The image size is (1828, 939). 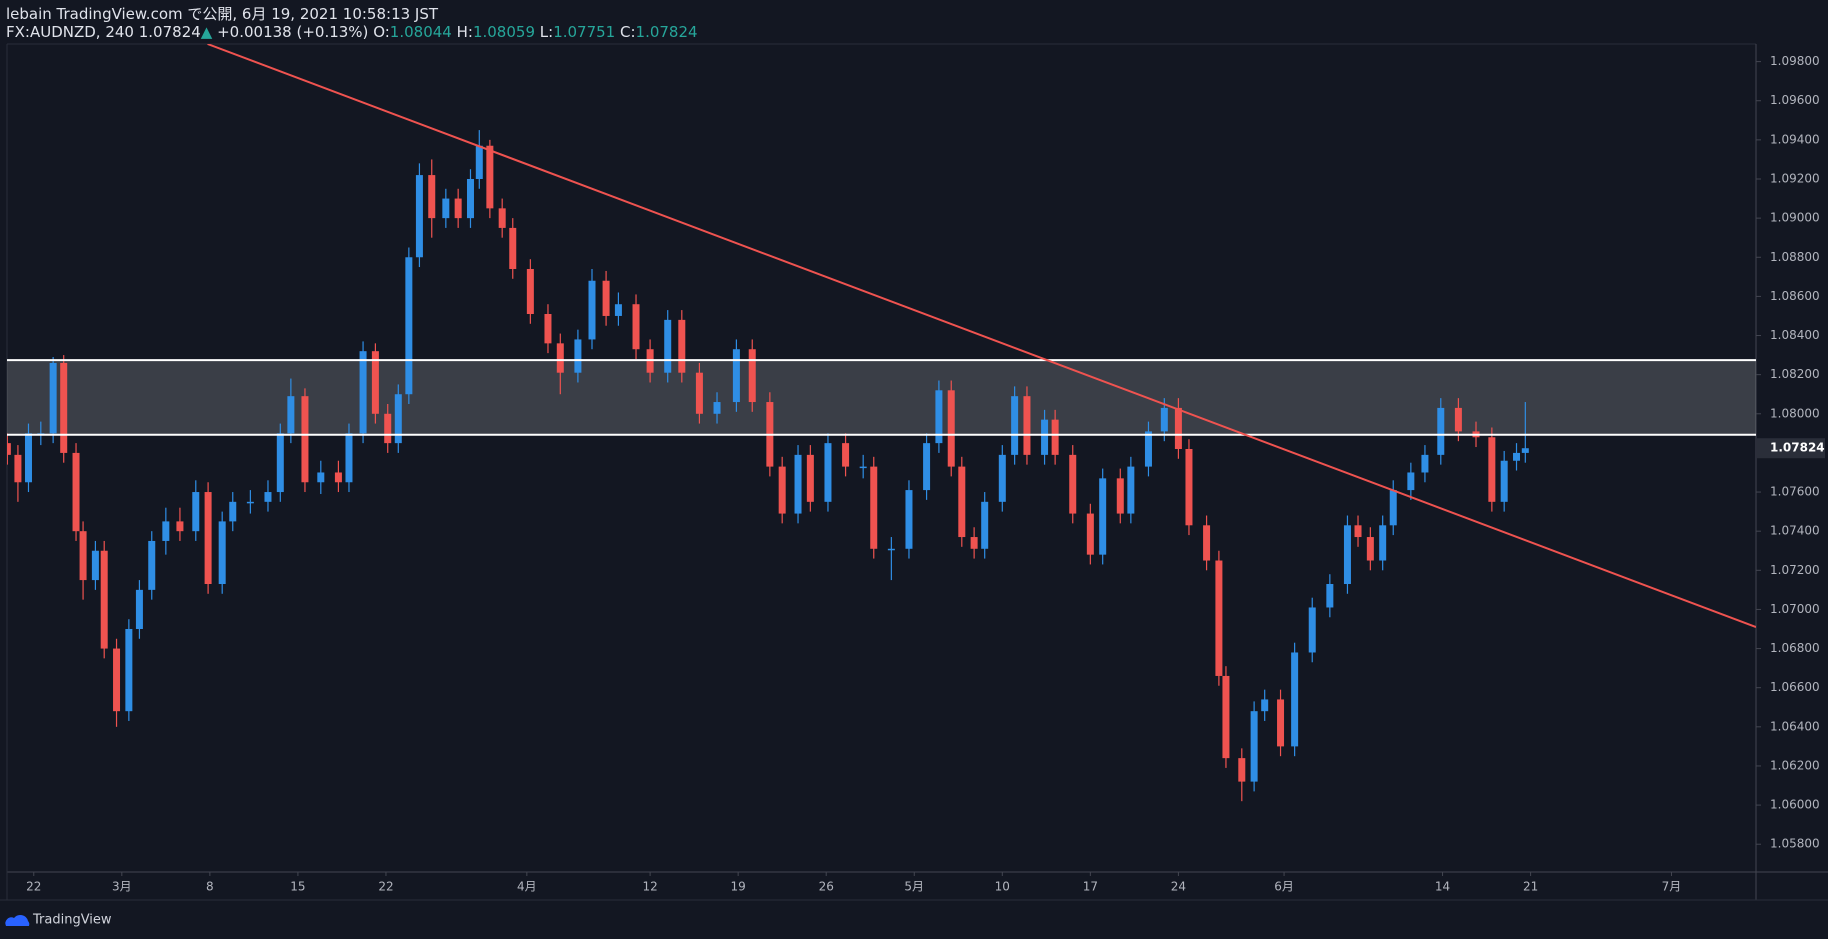 What do you see at coordinates (1795, 100) in the screenshot?
I see `y-tick-label: 1.09600` at bounding box center [1795, 100].